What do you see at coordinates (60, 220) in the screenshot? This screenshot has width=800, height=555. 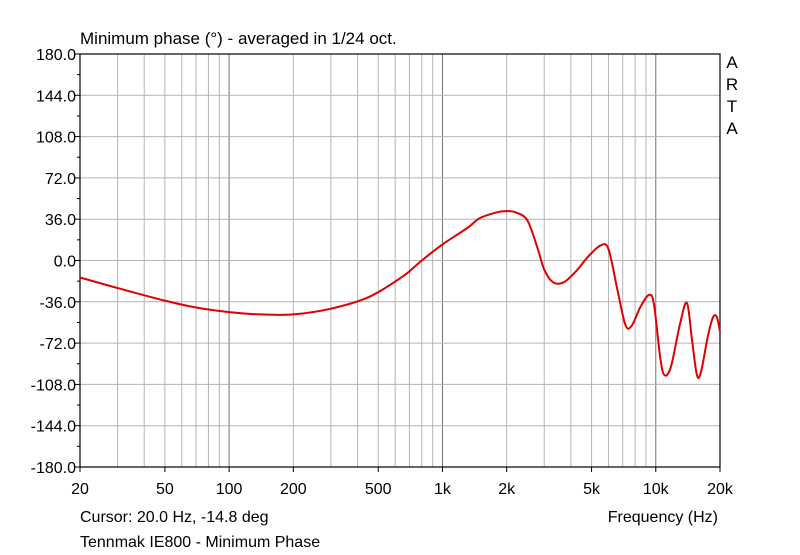 I see `y-tick-label: 36.0` at bounding box center [60, 220].